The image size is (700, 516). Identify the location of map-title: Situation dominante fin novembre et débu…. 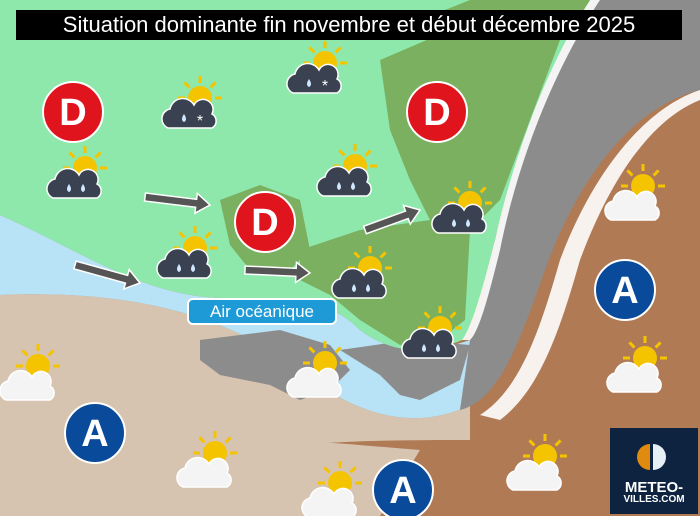
(349, 25).